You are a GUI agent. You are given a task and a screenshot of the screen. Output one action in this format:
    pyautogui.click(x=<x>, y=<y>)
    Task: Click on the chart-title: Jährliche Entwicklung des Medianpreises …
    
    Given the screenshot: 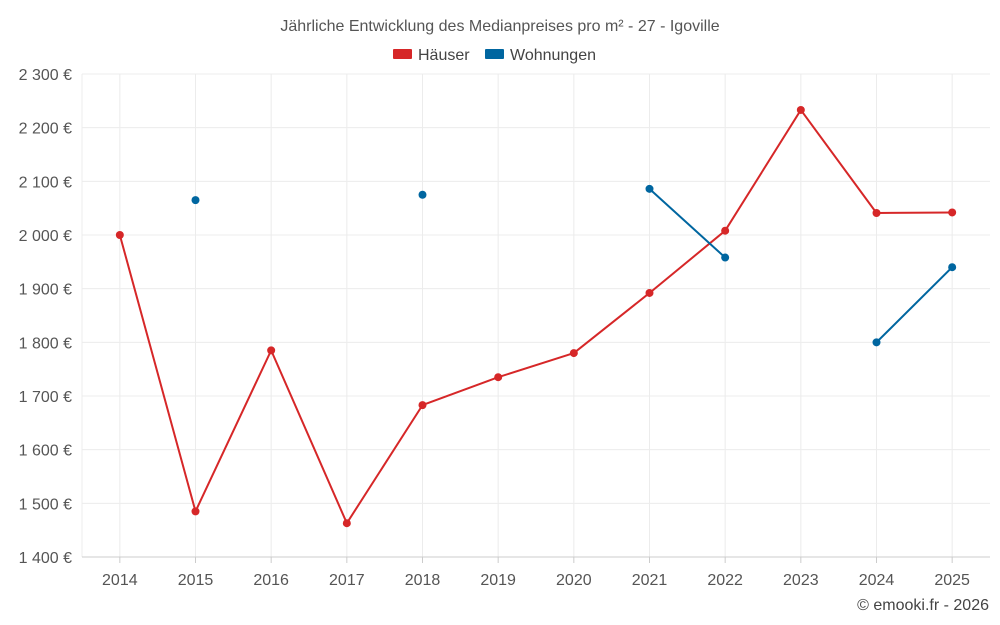 What is the action you would take?
    pyautogui.click(x=499, y=26)
    